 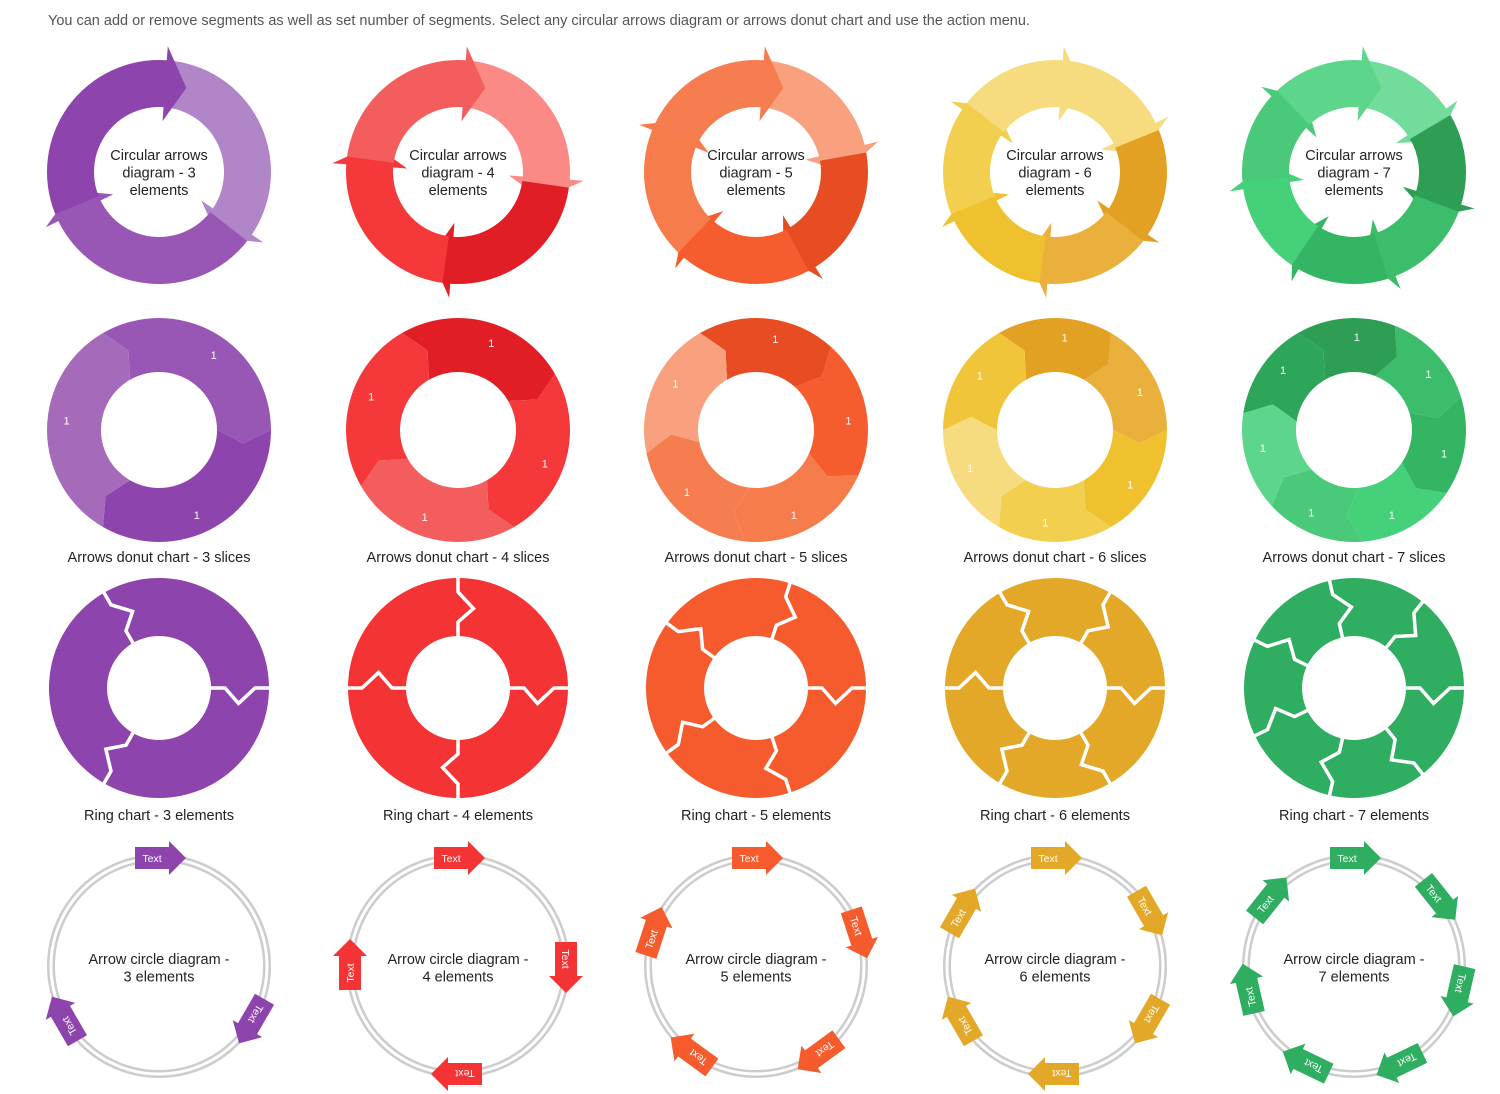 What do you see at coordinates (1055, 442) in the screenshot?
I see `arrows-donut-chart-6: 1 1 1 1 1 1 Arrows donut chart - 6 slices` at bounding box center [1055, 442].